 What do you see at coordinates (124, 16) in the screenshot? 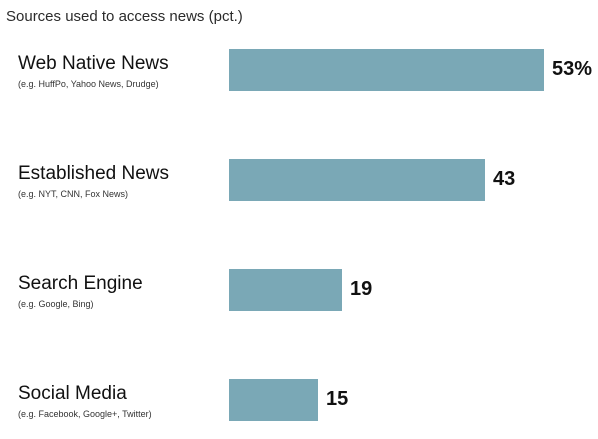
I see `chart-title: Sources used to access news (pct.)` at bounding box center [124, 16].